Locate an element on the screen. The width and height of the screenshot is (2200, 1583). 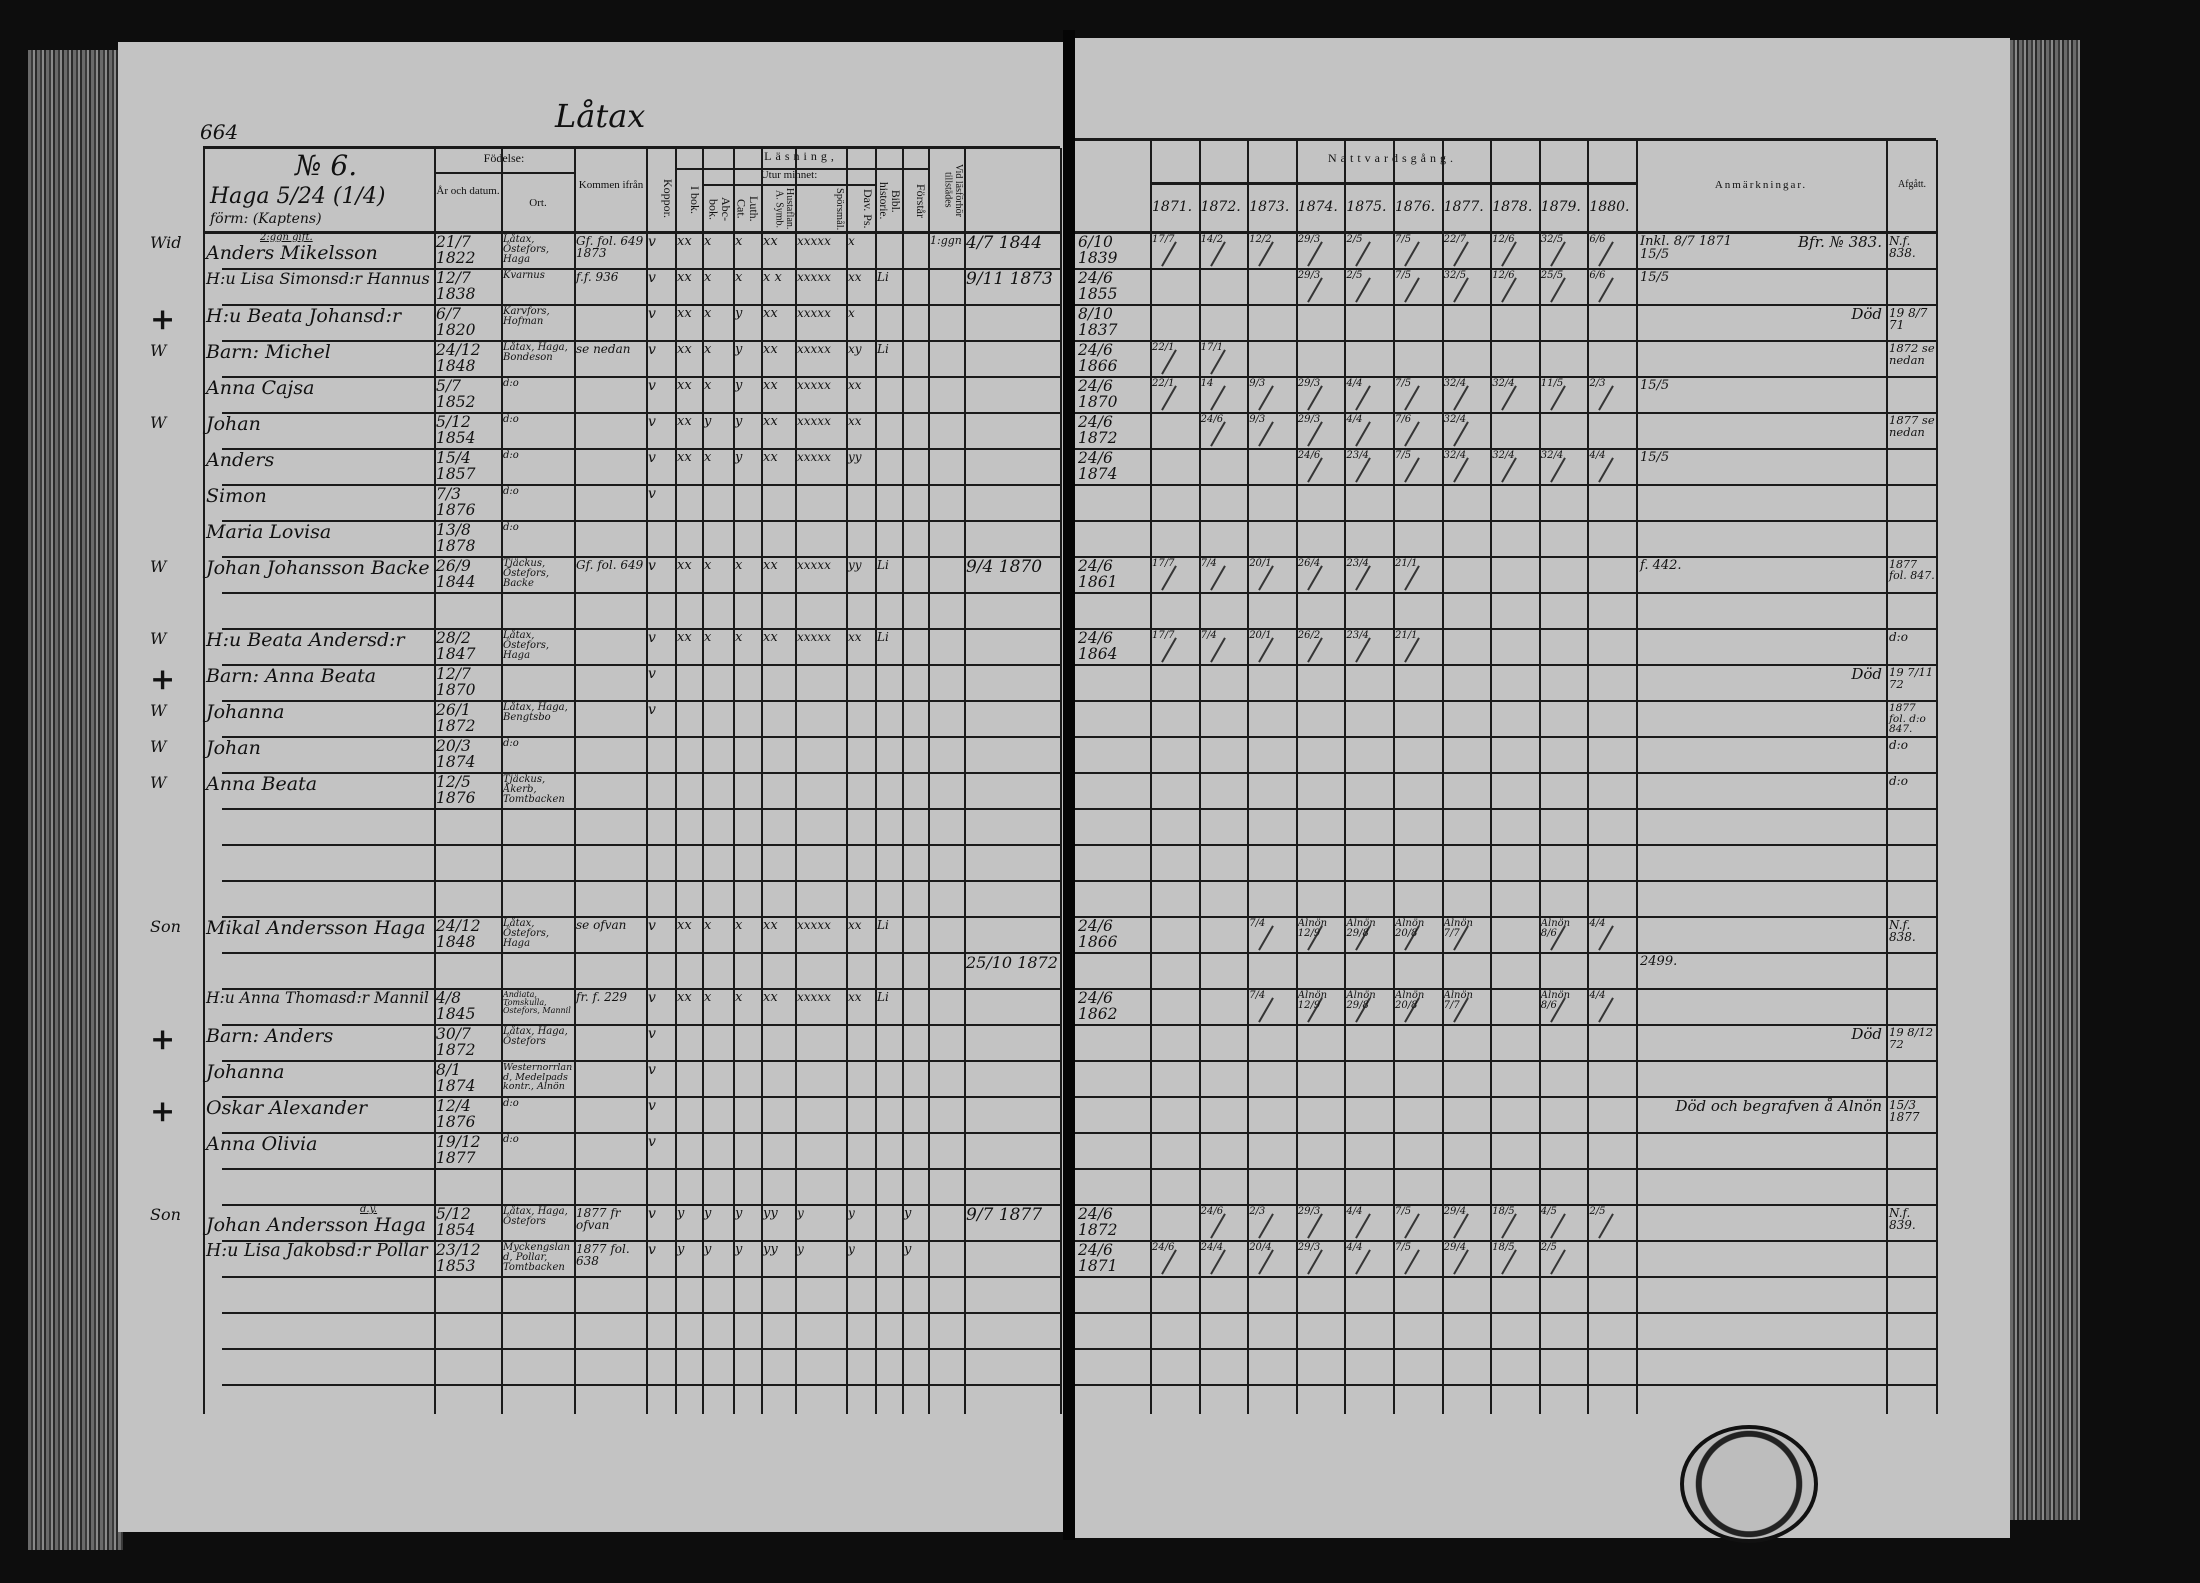
header-abc: Abc-bok. is located at coordinates (719, 209).